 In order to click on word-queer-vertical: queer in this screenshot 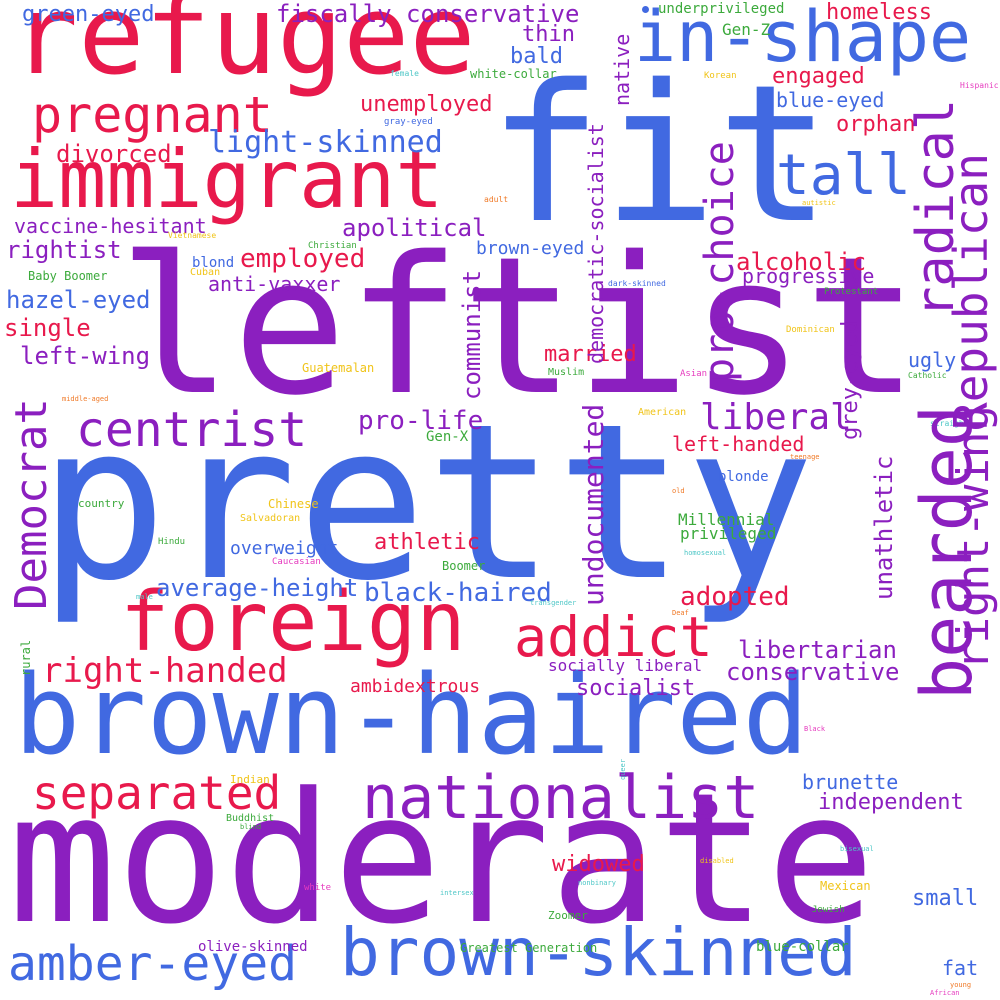, I will do `click(623, 769)`.